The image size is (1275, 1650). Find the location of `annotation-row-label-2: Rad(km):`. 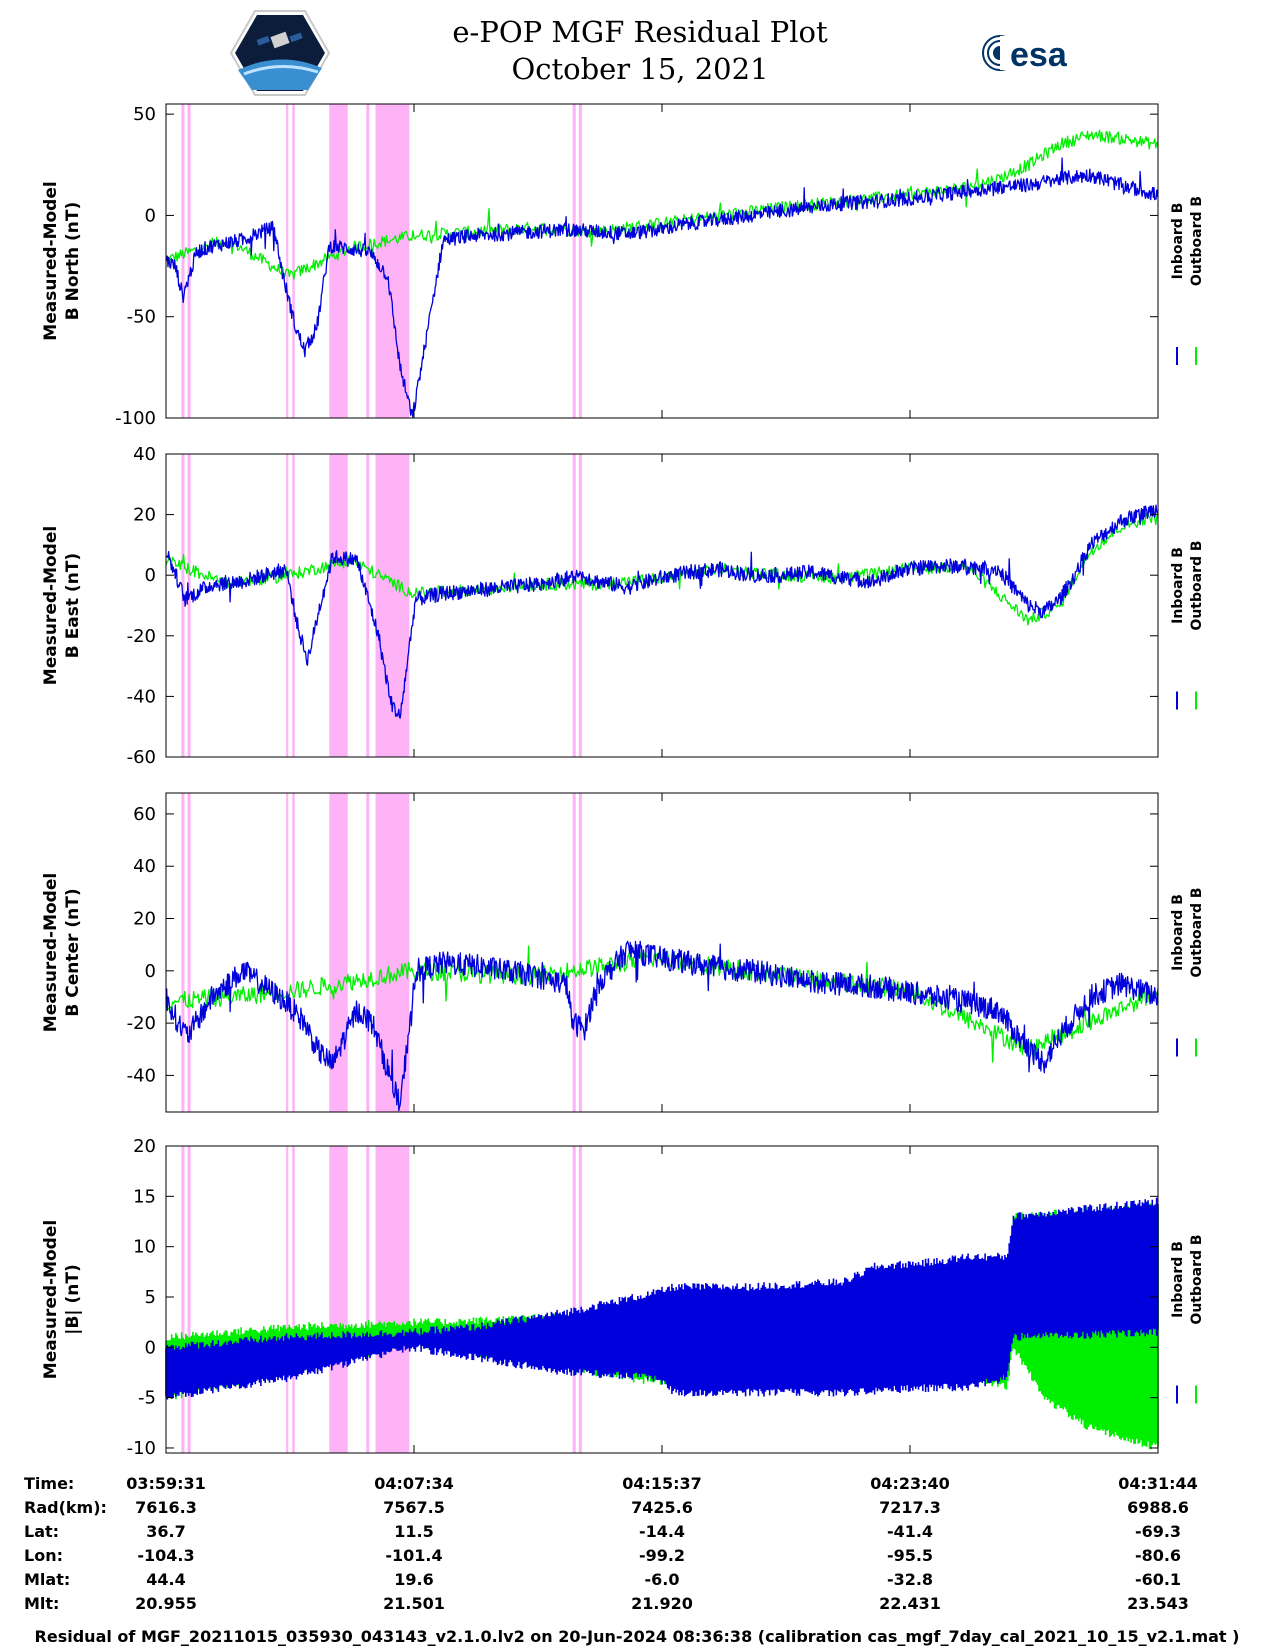

annotation-row-label-2: Rad(km): is located at coordinates (65, 1507).